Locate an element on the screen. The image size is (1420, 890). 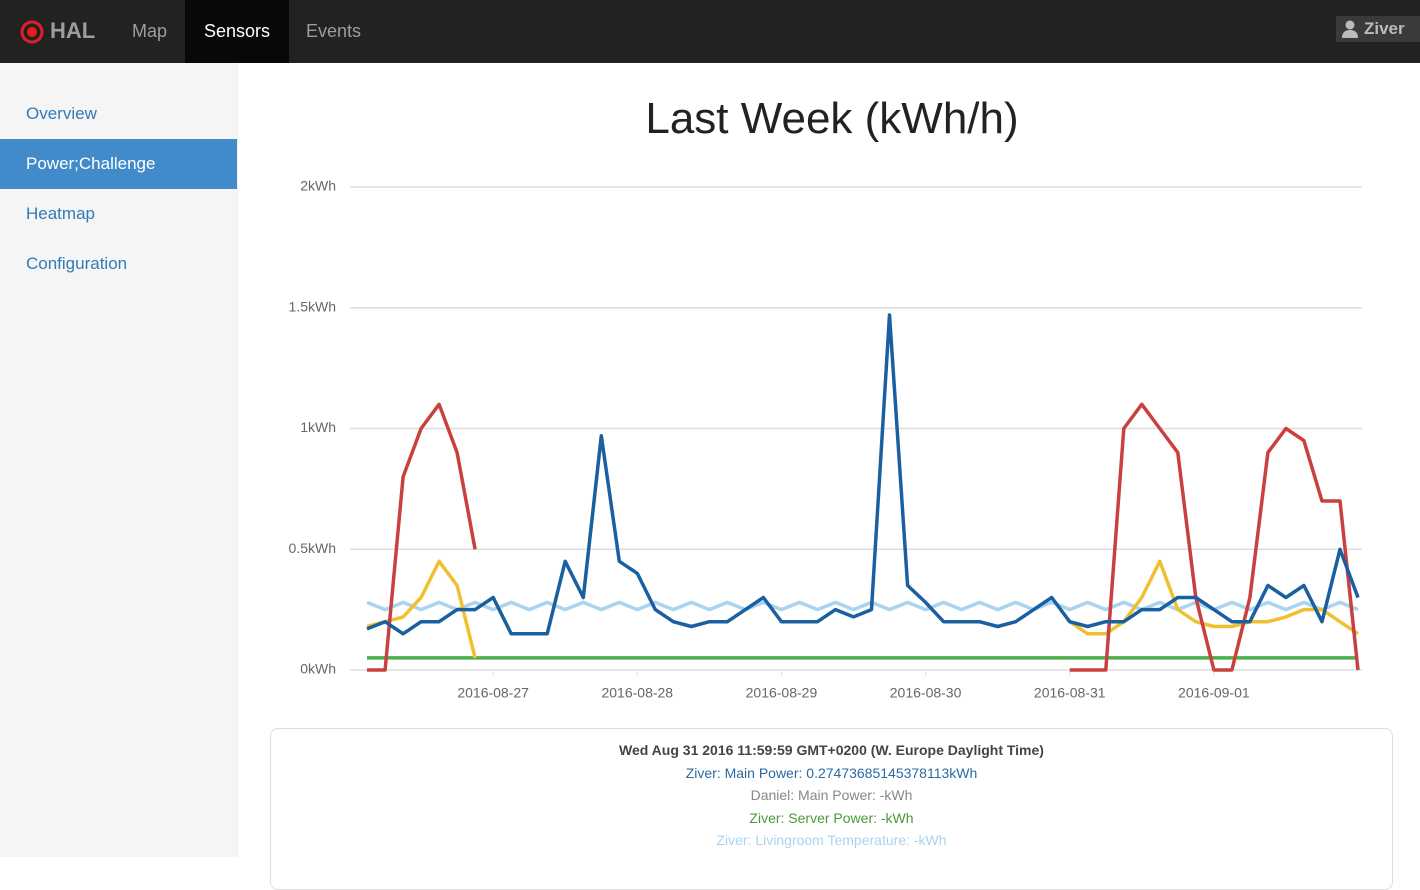
sidebar-item: Heatmap is located at coordinates (60, 213).